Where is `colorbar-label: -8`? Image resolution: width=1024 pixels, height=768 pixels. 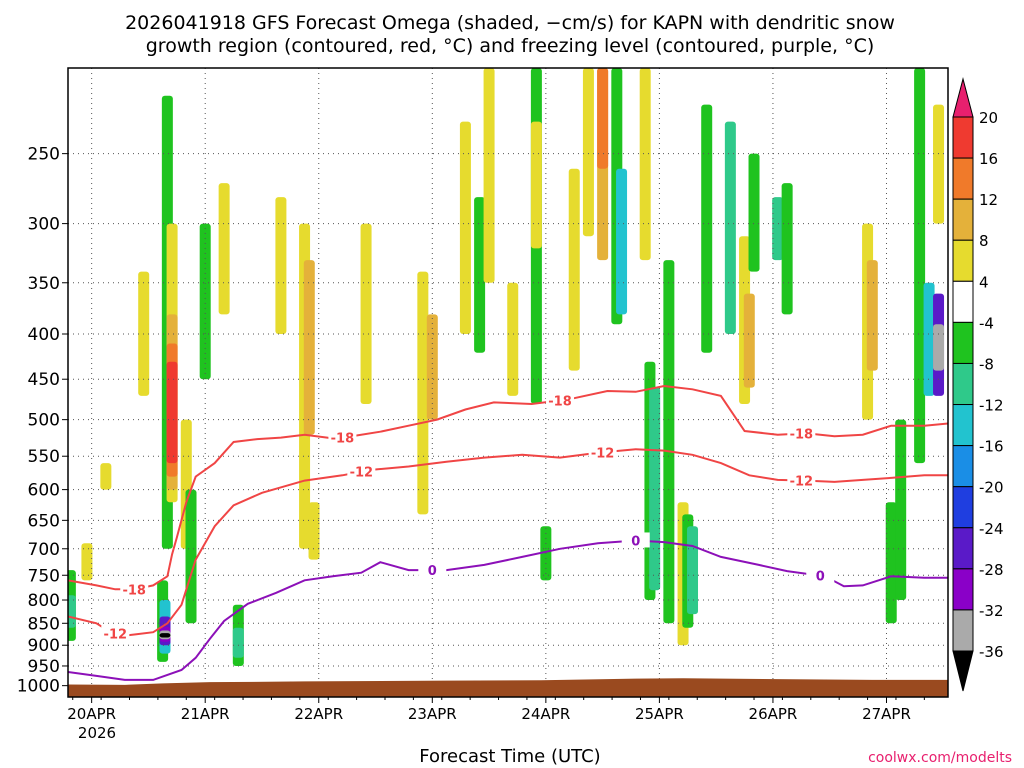 colorbar-label: -8 is located at coordinates (986, 364).